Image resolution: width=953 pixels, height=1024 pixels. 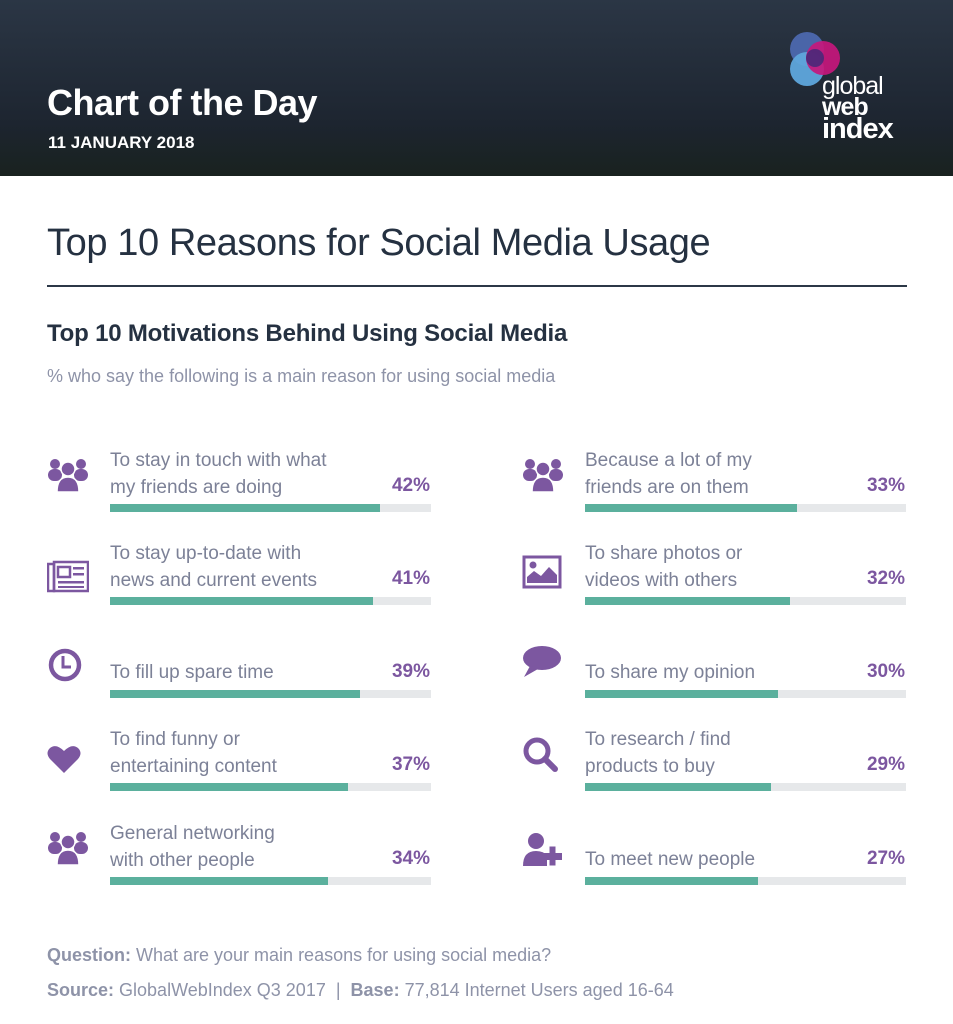 I want to click on search-icon, so click(x=540, y=754).